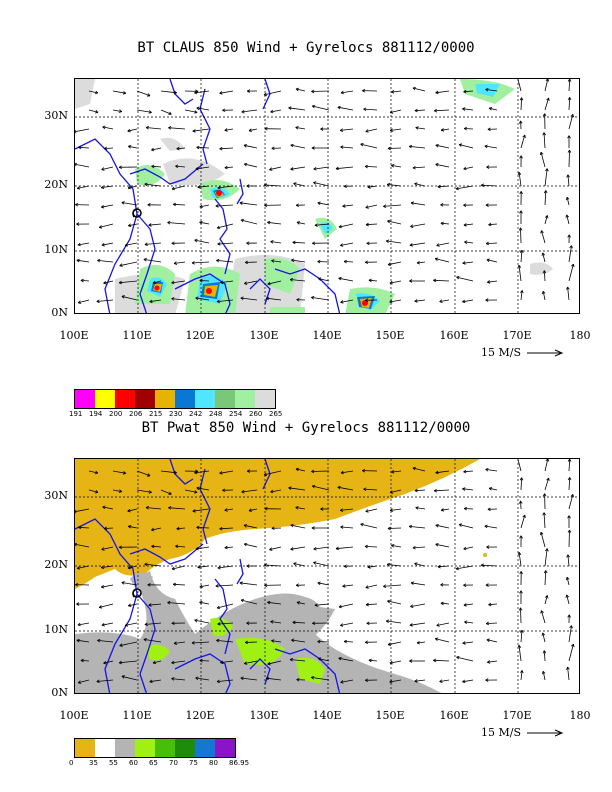  What do you see at coordinates (137, 213) in the screenshot?
I see `gyre-location-marker` at bounding box center [137, 213].